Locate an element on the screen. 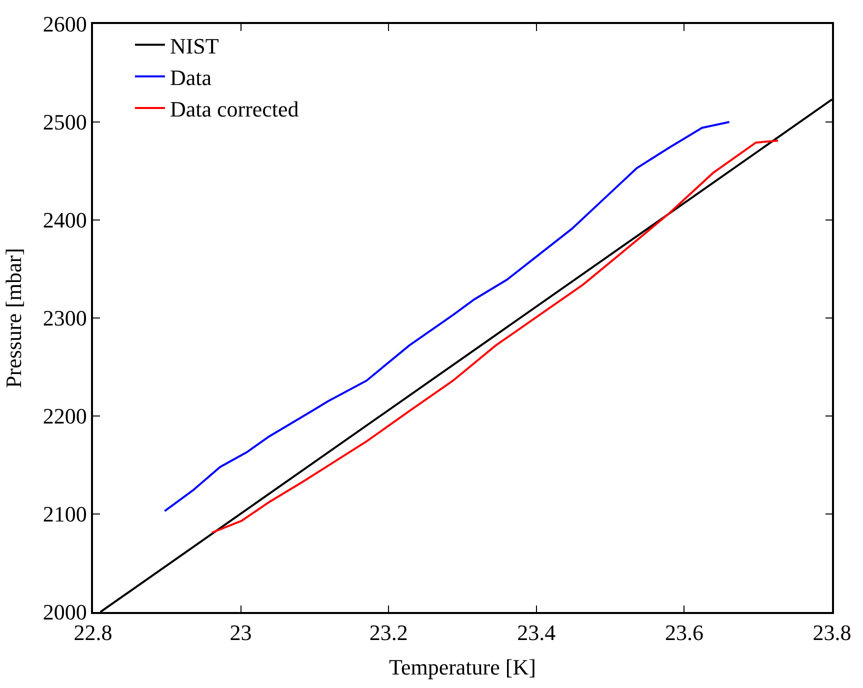 The height and width of the screenshot is (688, 863). x-tick-label: 23.8 is located at coordinates (832, 633).